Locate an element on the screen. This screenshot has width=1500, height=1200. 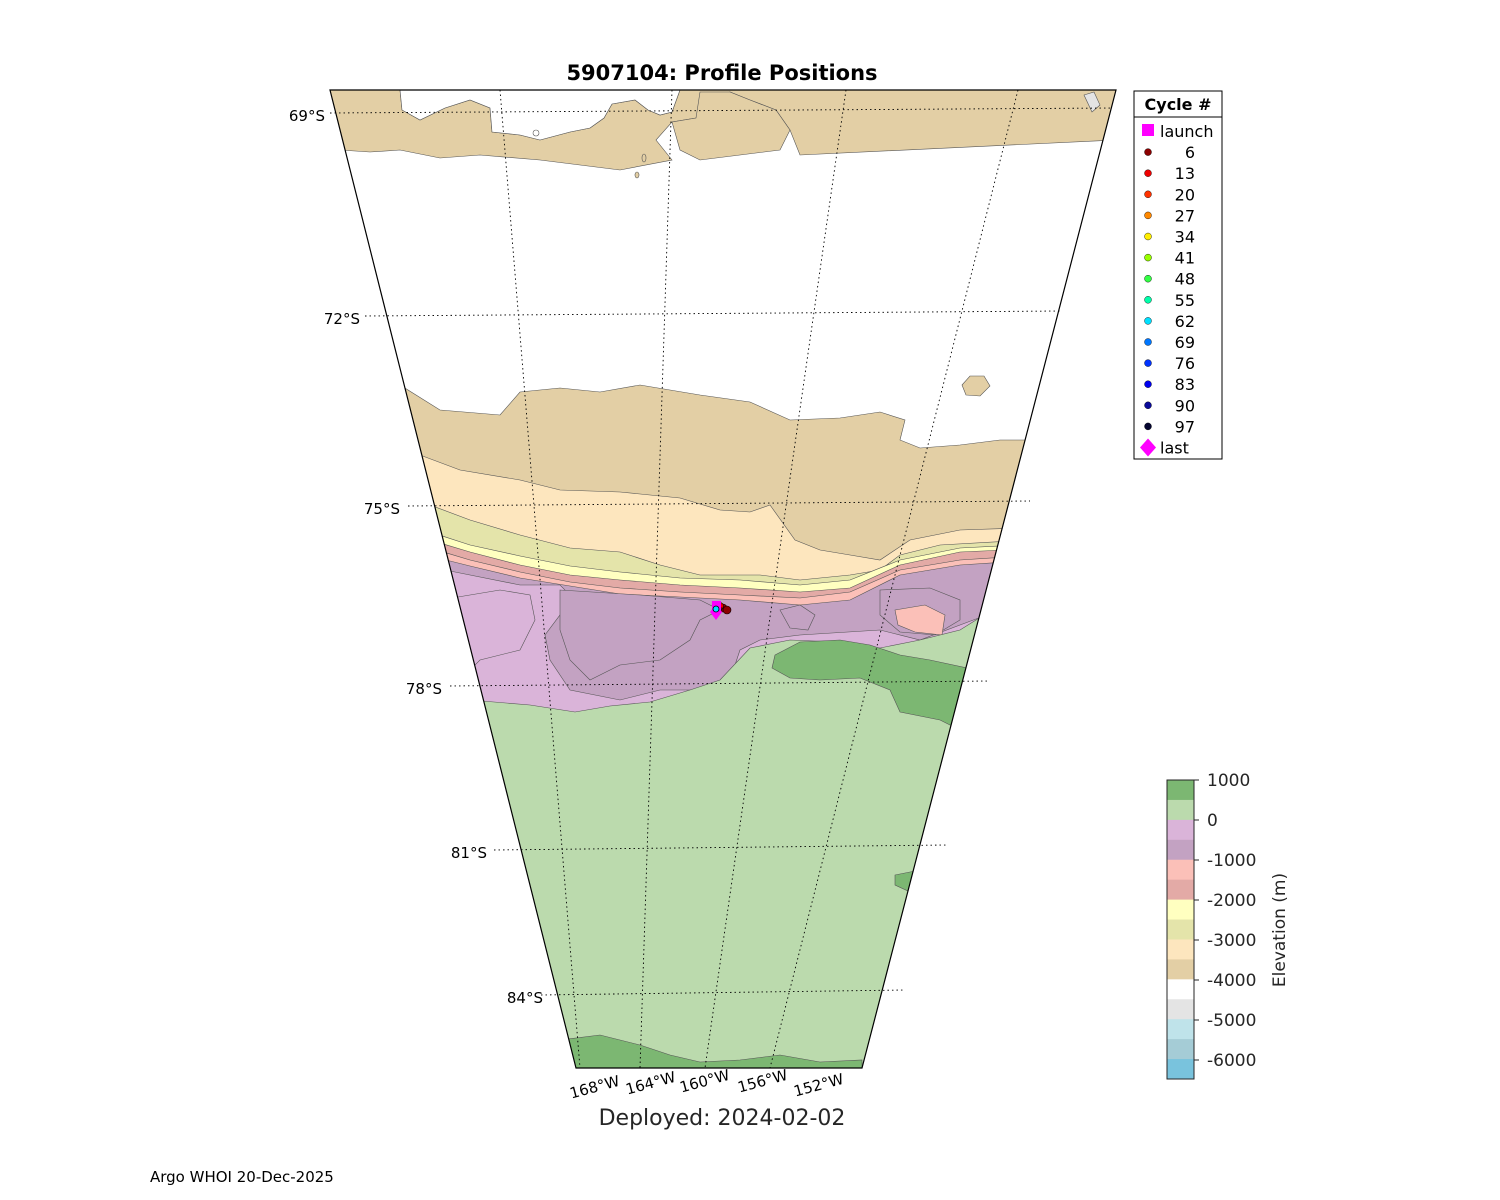
colorbar-swatches is located at coordinates (1180, 930).